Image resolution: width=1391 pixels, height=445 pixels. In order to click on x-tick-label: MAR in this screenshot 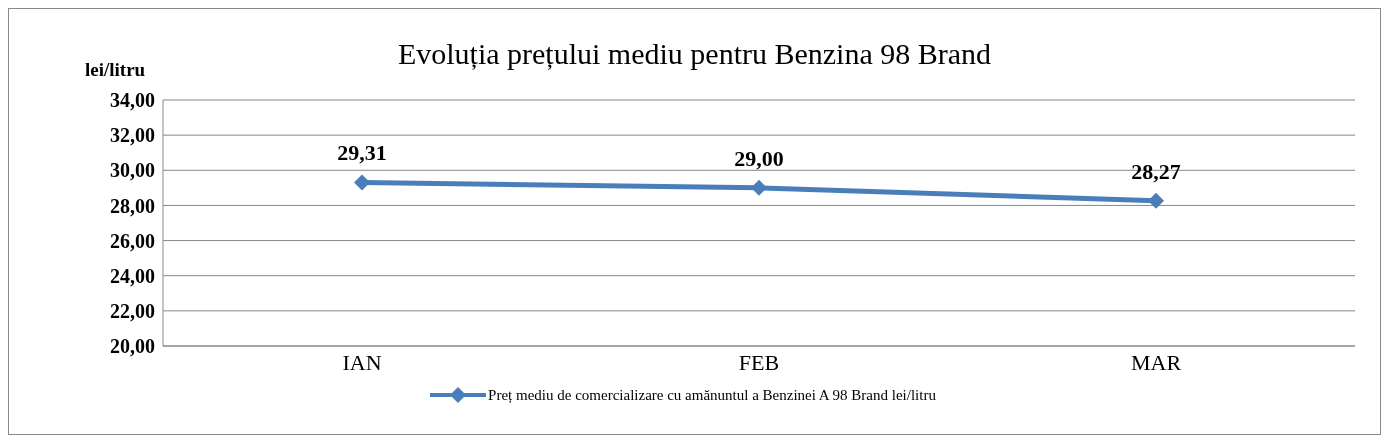, I will do `click(1156, 362)`.